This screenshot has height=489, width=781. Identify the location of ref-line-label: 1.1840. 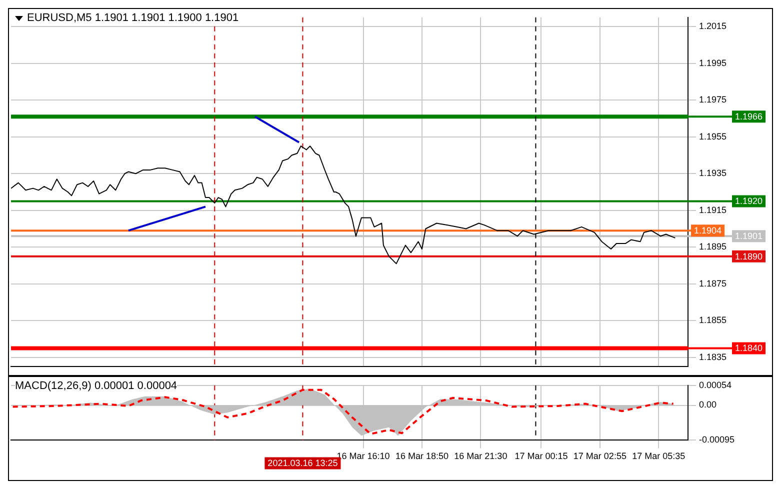
(749, 348).